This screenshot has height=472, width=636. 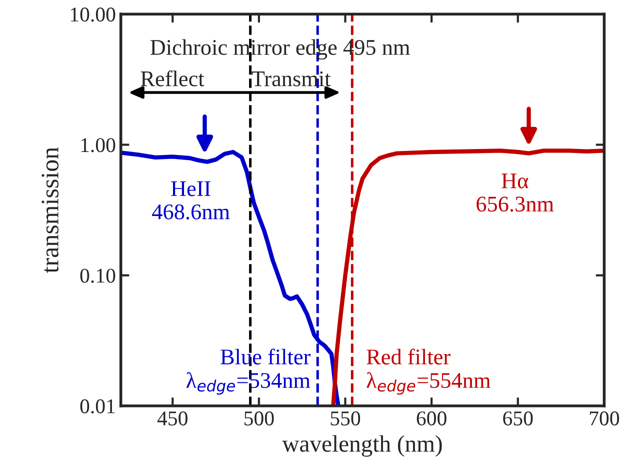 What do you see at coordinates (50, 210) in the screenshot?
I see `y-axis-title: transmission` at bounding box center [50, 210].